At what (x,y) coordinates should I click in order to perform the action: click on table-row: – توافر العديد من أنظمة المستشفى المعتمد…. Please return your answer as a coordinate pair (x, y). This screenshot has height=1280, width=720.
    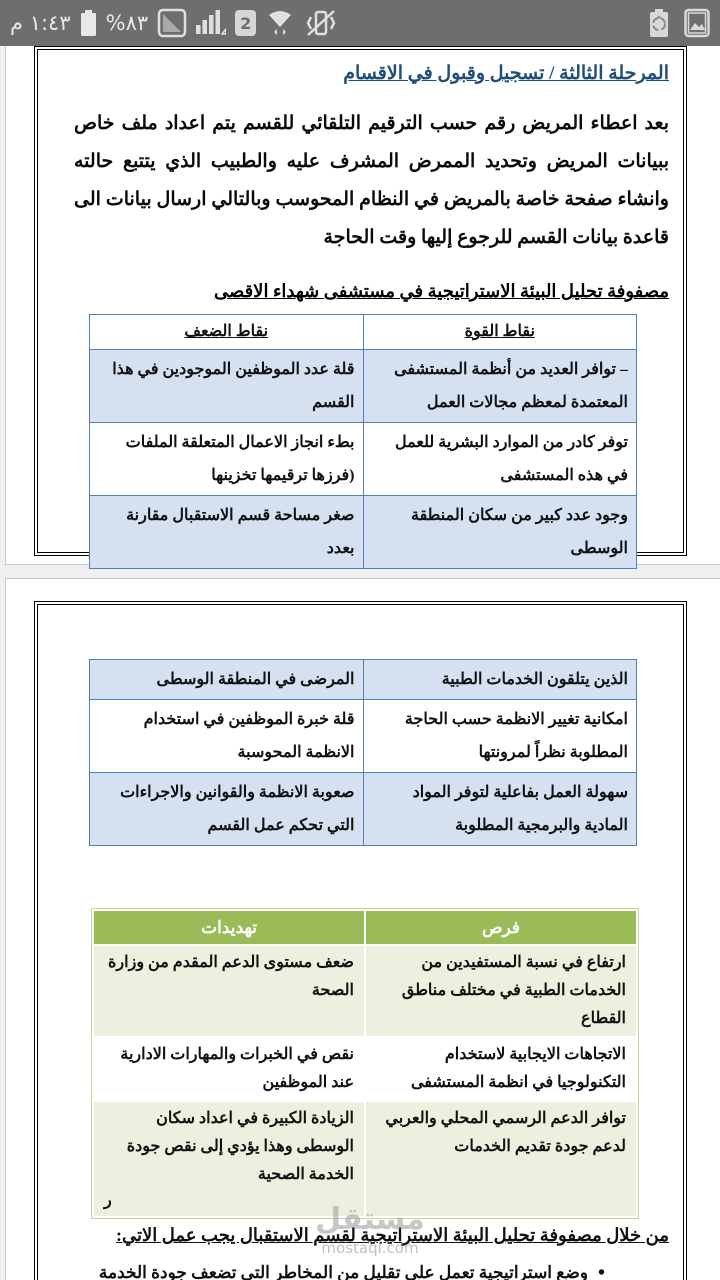
    Looking at the image, I should click on (363, 386).